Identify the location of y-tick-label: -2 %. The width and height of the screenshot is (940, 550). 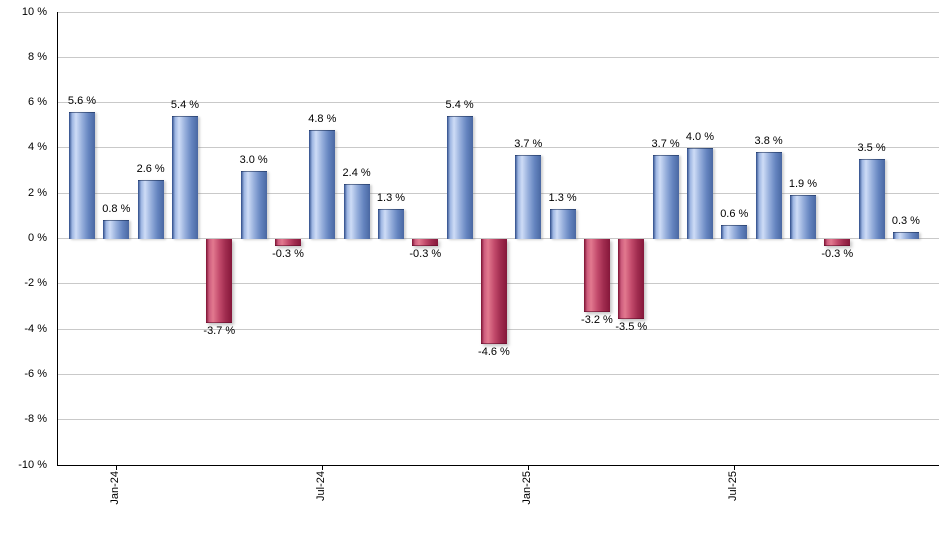
(35, 283).